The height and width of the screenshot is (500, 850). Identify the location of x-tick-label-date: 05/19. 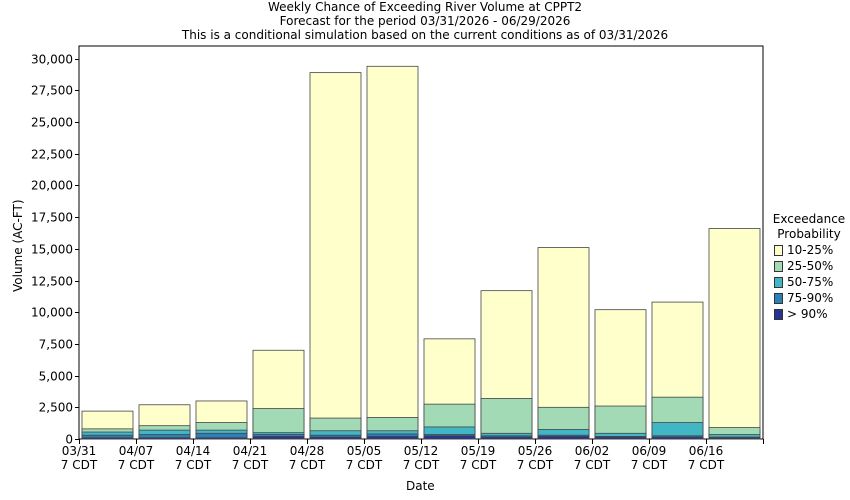
(478, 451).